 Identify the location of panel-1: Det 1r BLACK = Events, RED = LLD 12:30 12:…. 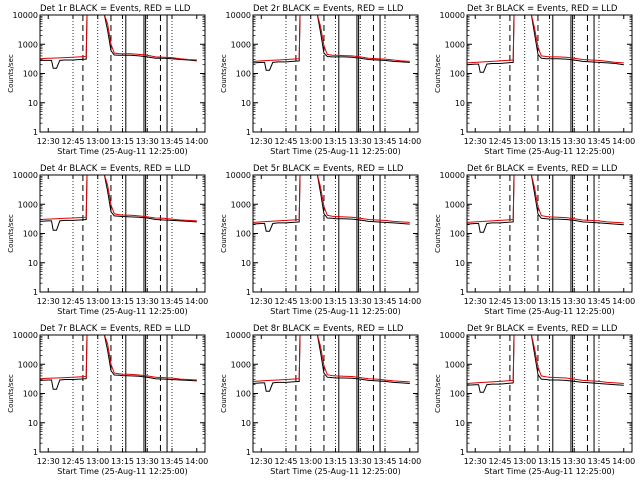
(107, 80).